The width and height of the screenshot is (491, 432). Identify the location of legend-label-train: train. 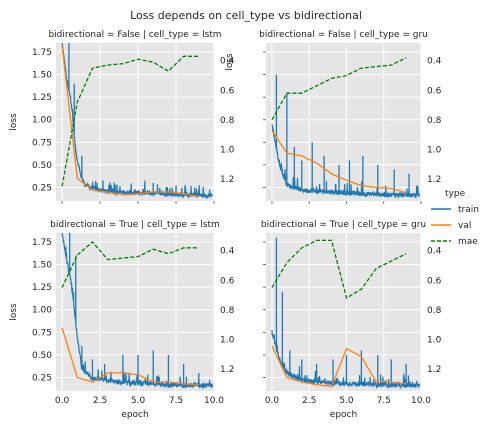
(468, 210).